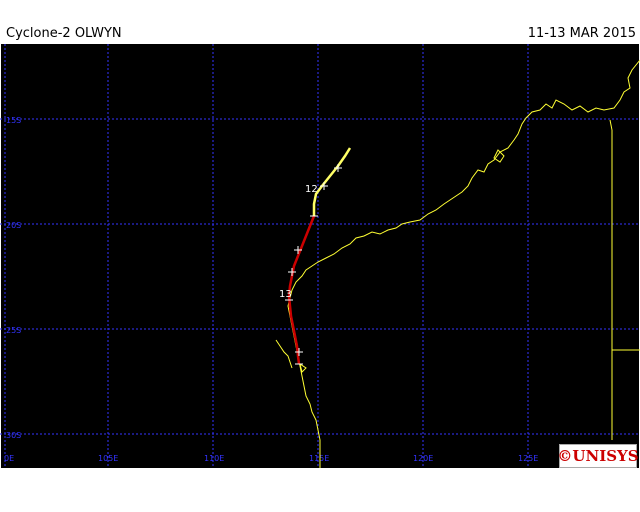 Image resolution: width=640 pixels, height=512 pixels. I want to click on track-day-label-13: 13, so click(285, 294).